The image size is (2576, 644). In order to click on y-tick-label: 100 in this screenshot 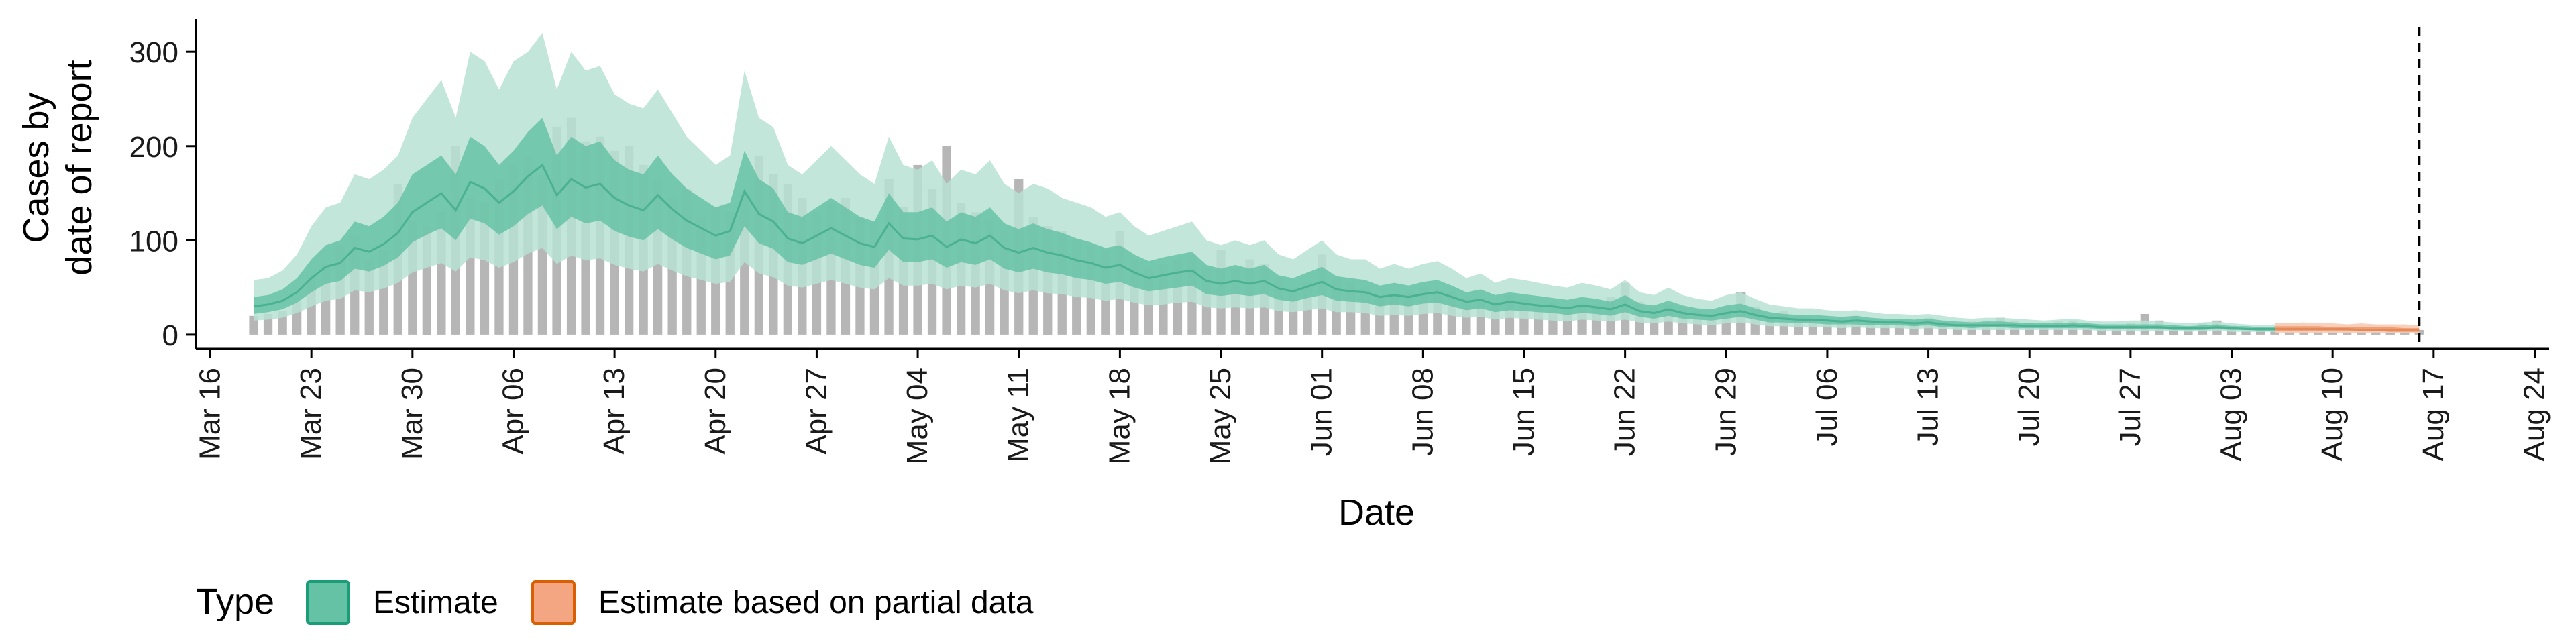, I will do `click(153, 241)`.